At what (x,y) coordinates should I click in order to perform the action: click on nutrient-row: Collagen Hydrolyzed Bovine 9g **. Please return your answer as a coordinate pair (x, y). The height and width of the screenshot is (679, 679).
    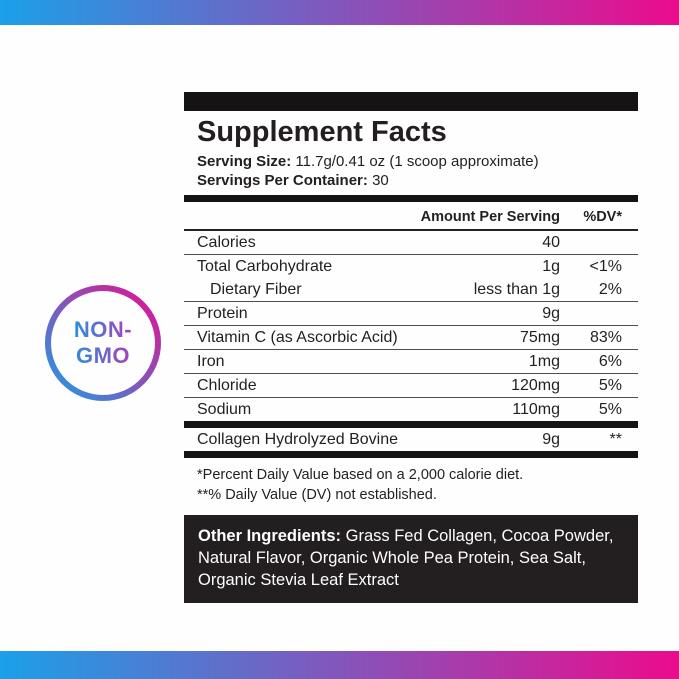
    Looking at the image, I should click on (411, 439).